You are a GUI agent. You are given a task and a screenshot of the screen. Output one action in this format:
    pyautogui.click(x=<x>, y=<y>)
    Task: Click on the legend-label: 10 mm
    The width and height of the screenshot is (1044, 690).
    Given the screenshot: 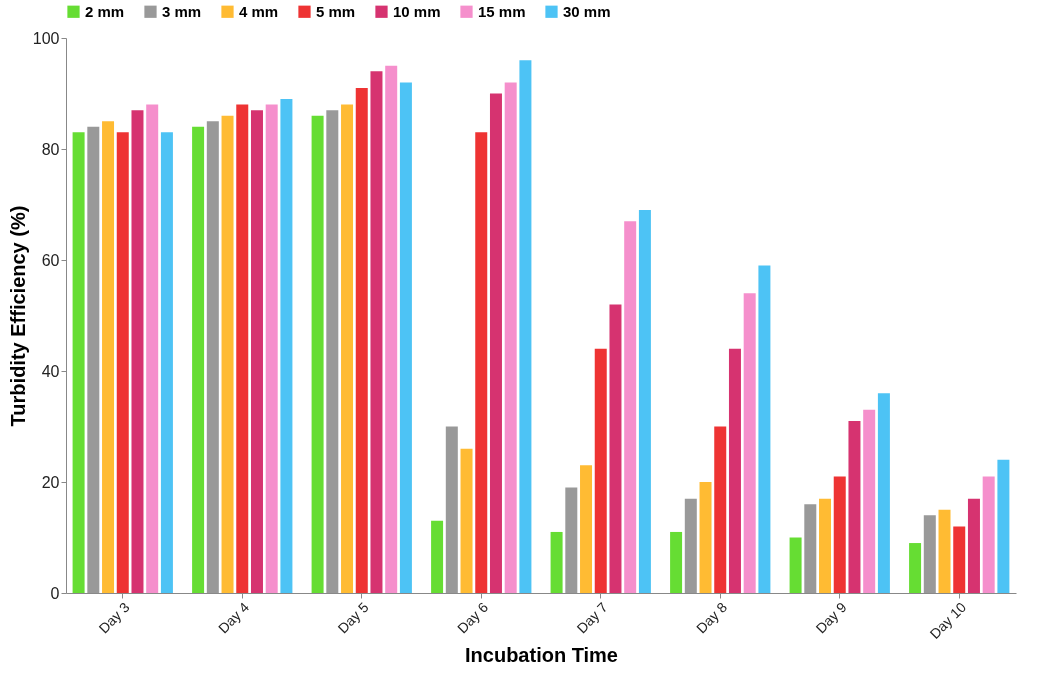 What is the action you would take?
    pyautogui.click(x=417, y=11)
    